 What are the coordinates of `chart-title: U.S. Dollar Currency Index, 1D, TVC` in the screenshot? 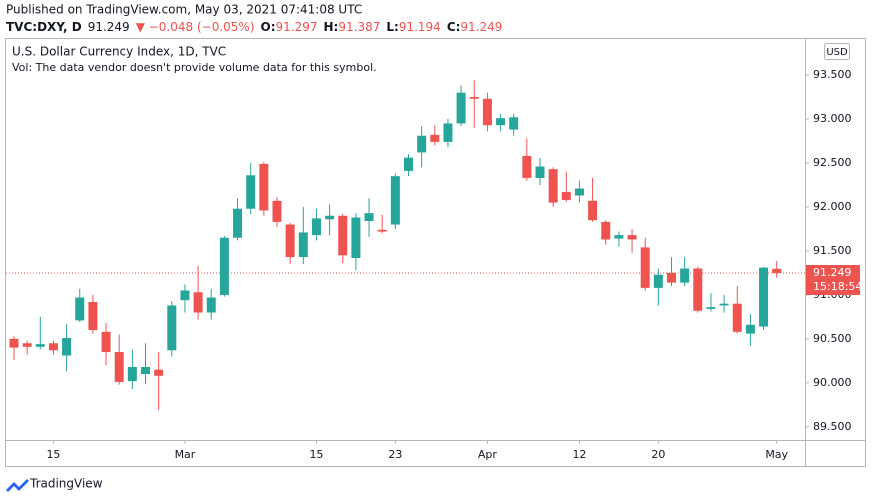 It's located at (119, 52).